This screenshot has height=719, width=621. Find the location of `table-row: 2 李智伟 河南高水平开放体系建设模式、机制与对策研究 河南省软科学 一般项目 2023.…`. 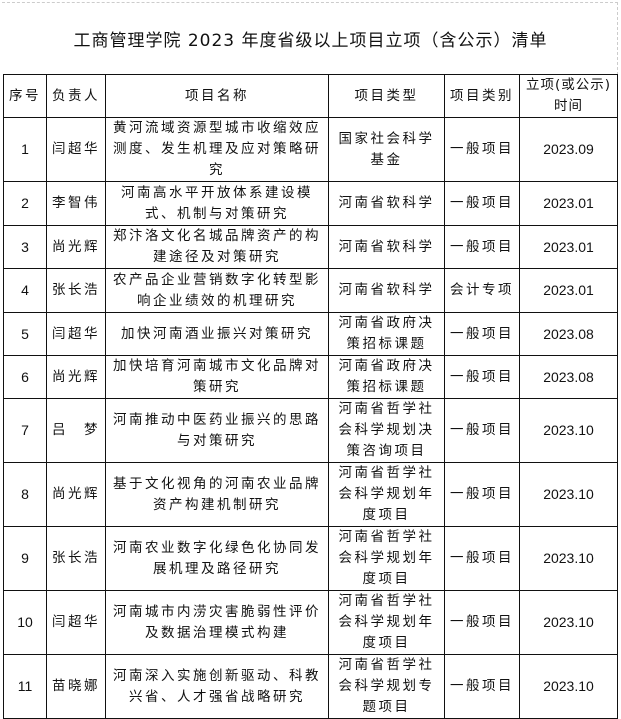

table-row: 2 李智伟 河南高水平开放体系建设模式、机制与对策研究 河南省软科学 一般项目 2023.… is located at coordinates (310, 203).